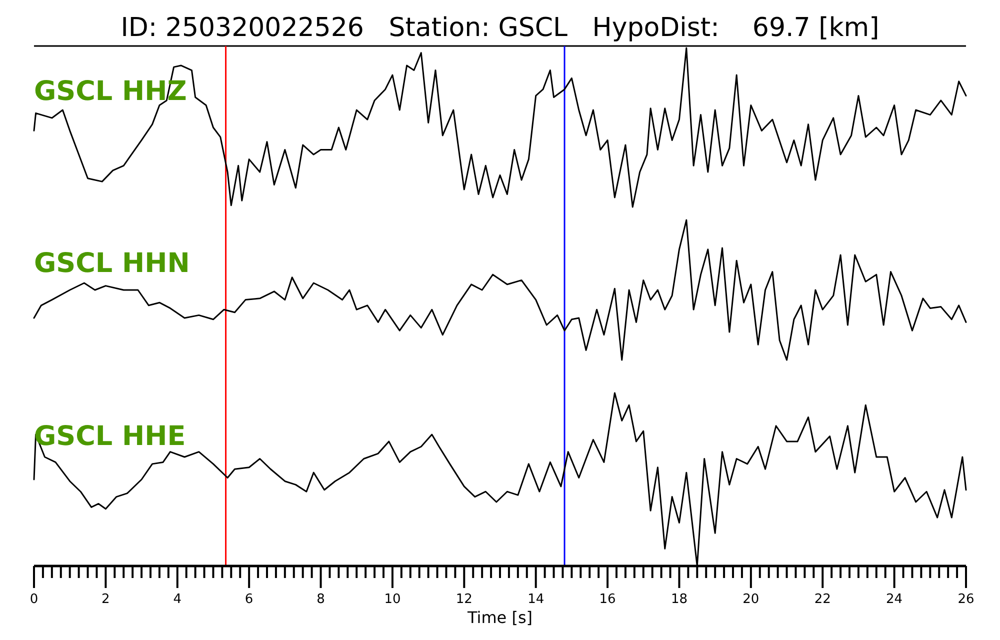 This screenshot has width=1000, height=640. I want to click on x-tick-label: 20, so click(751, 599).